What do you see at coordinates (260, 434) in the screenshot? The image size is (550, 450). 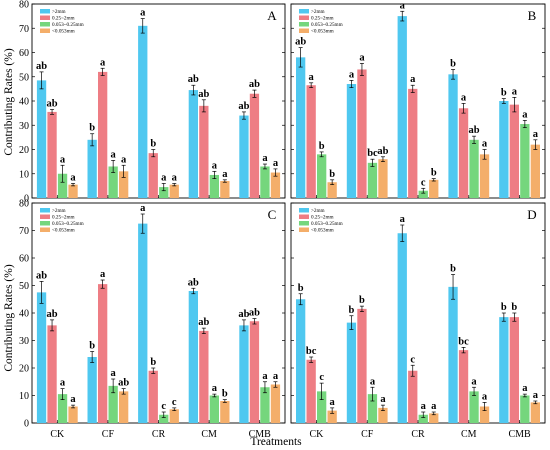 I see `x-tick-label: CMB` at bounding box center [260, 434].